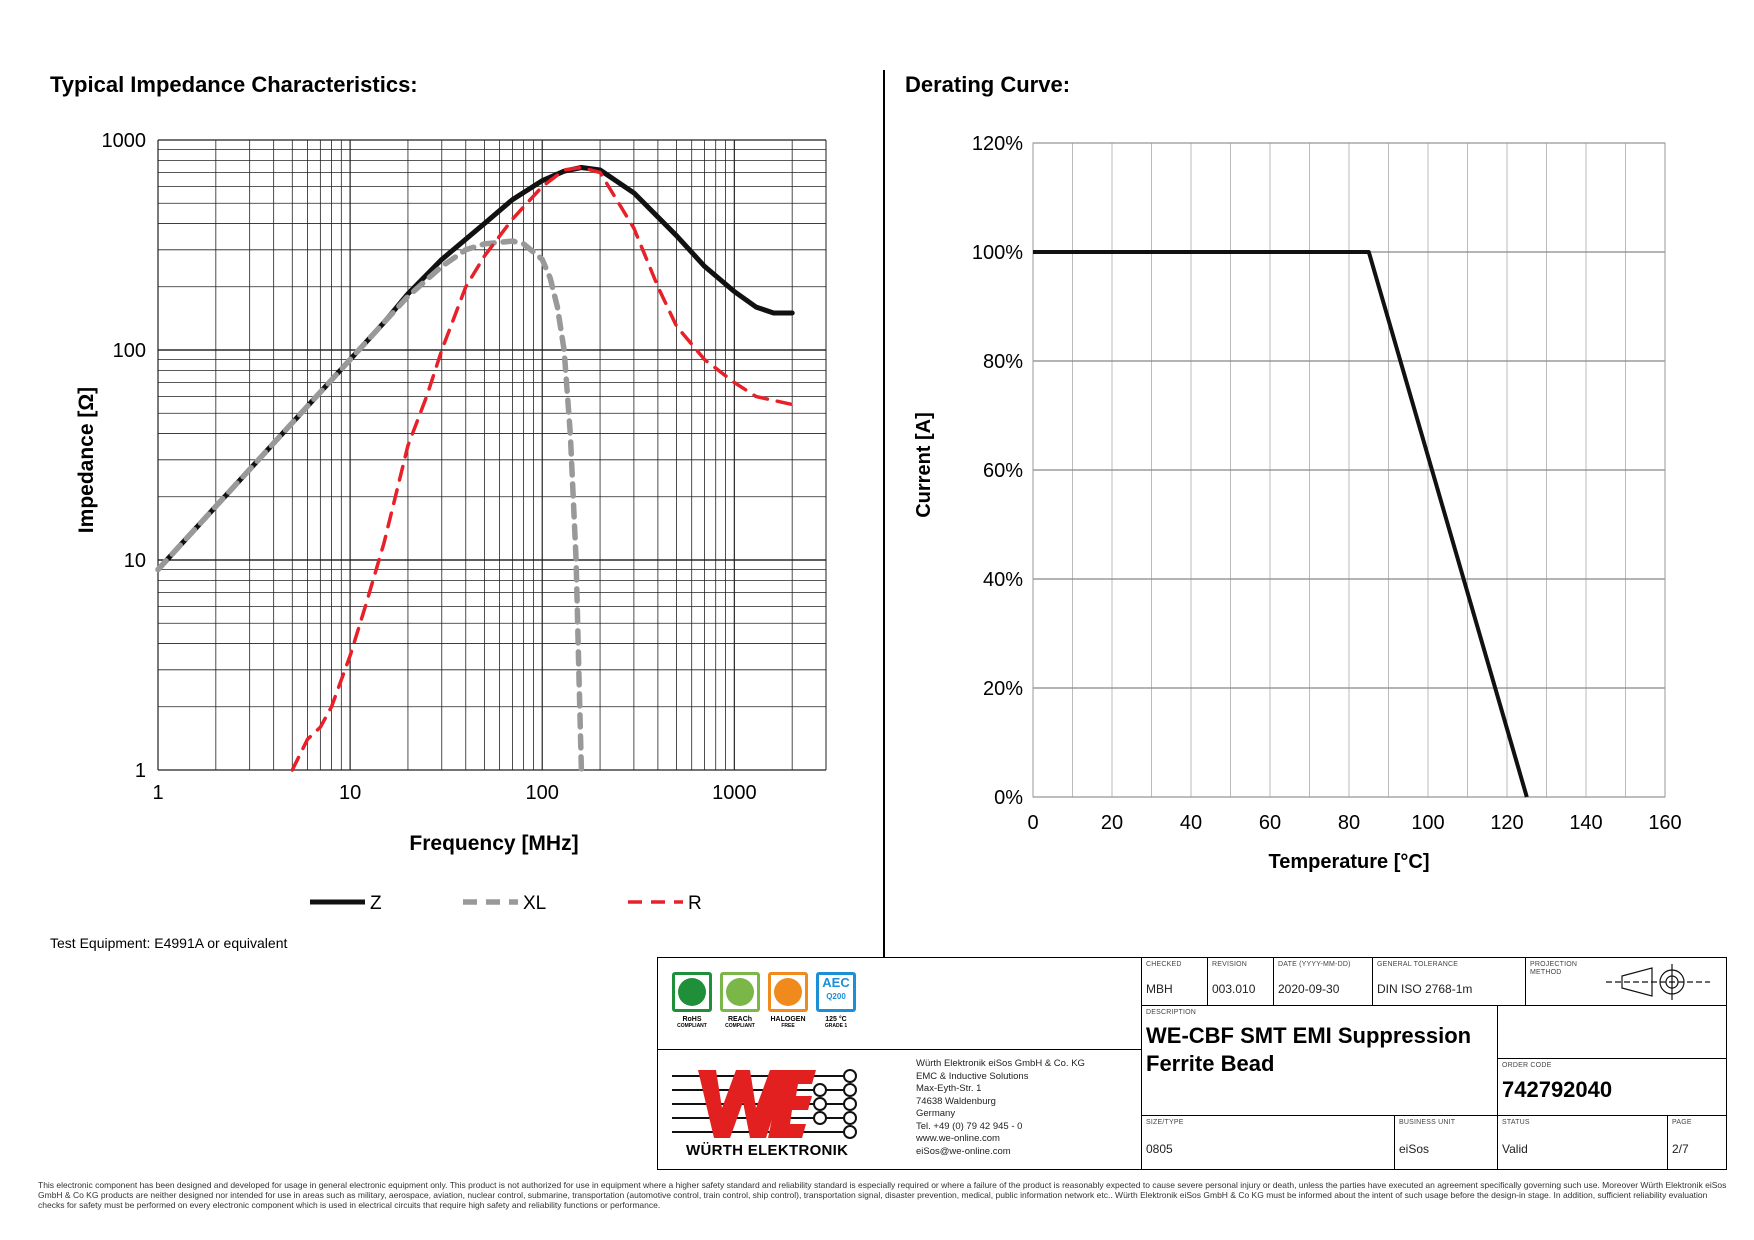  I want to click on series-r-line, so click(542, 468).